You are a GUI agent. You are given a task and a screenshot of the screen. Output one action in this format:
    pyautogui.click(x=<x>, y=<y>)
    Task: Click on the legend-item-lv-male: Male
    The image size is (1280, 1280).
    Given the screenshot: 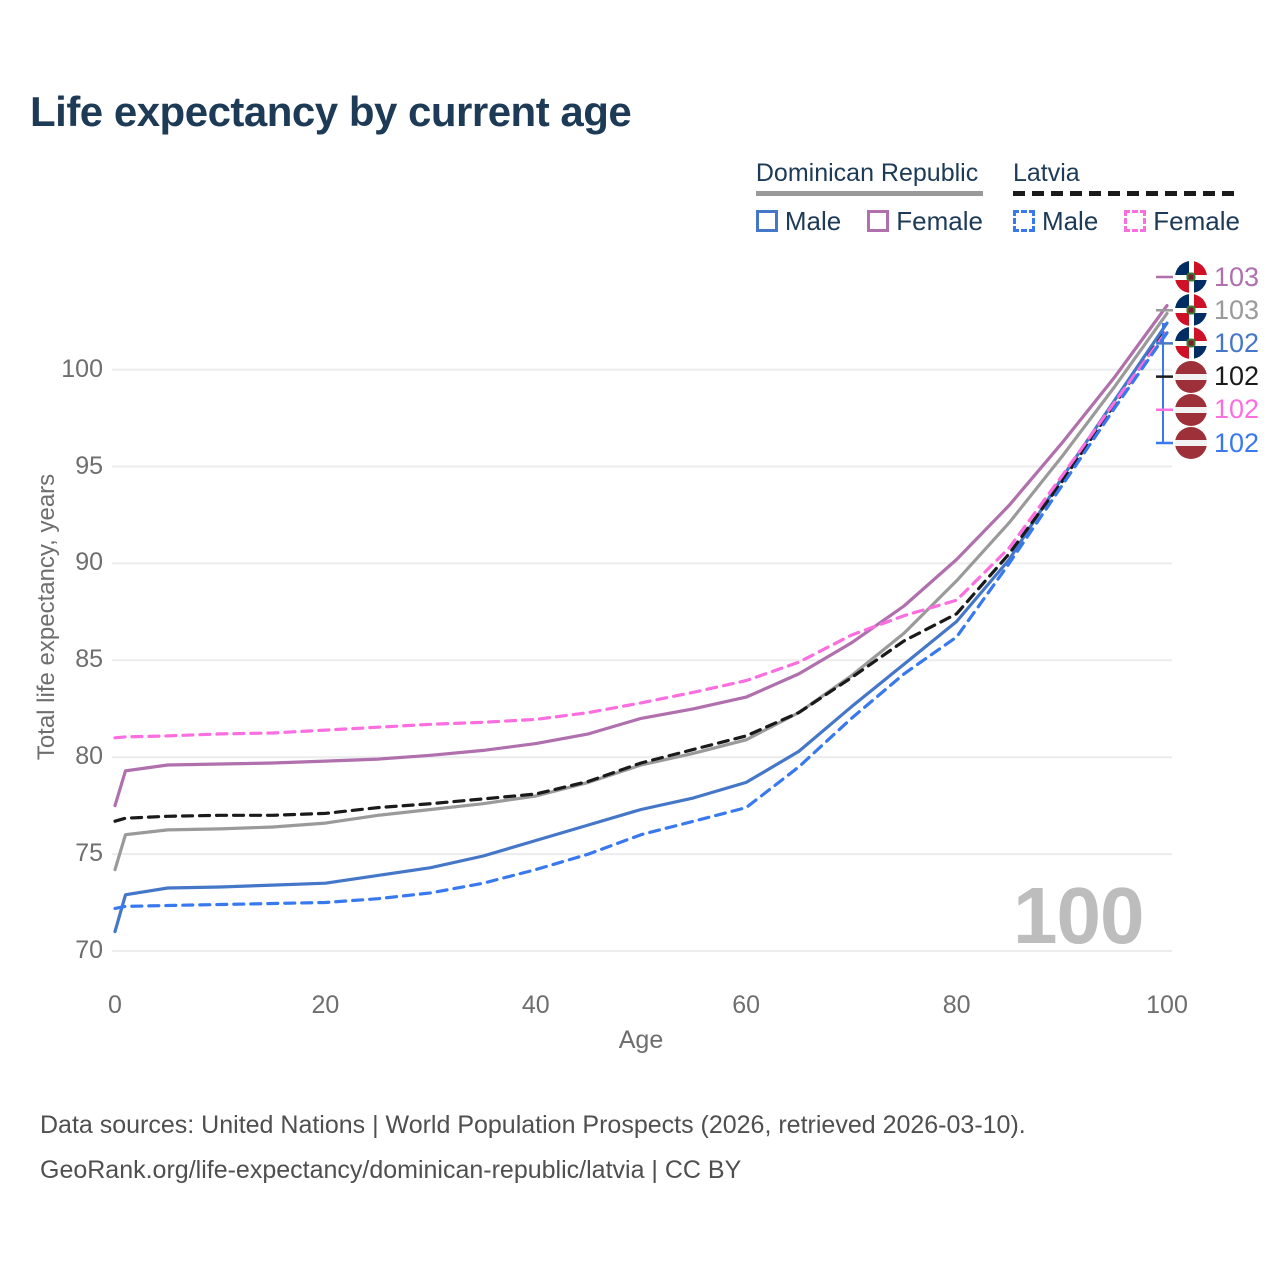 What is the action you would take?
    pyautogui.click(x=1055, y=221)
    